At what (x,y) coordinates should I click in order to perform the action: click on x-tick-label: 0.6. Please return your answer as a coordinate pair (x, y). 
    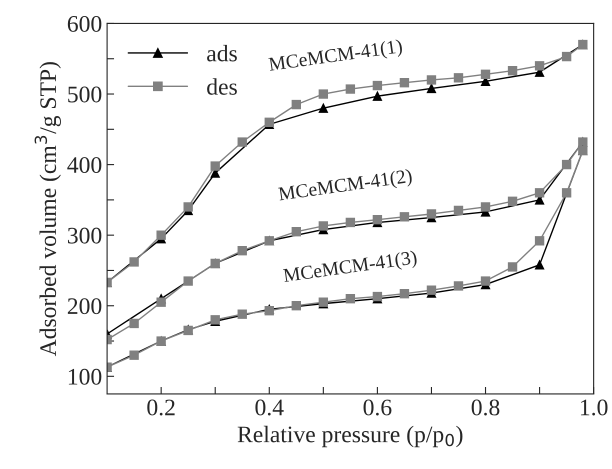
    Looking at the image, I should click on (378, 408).